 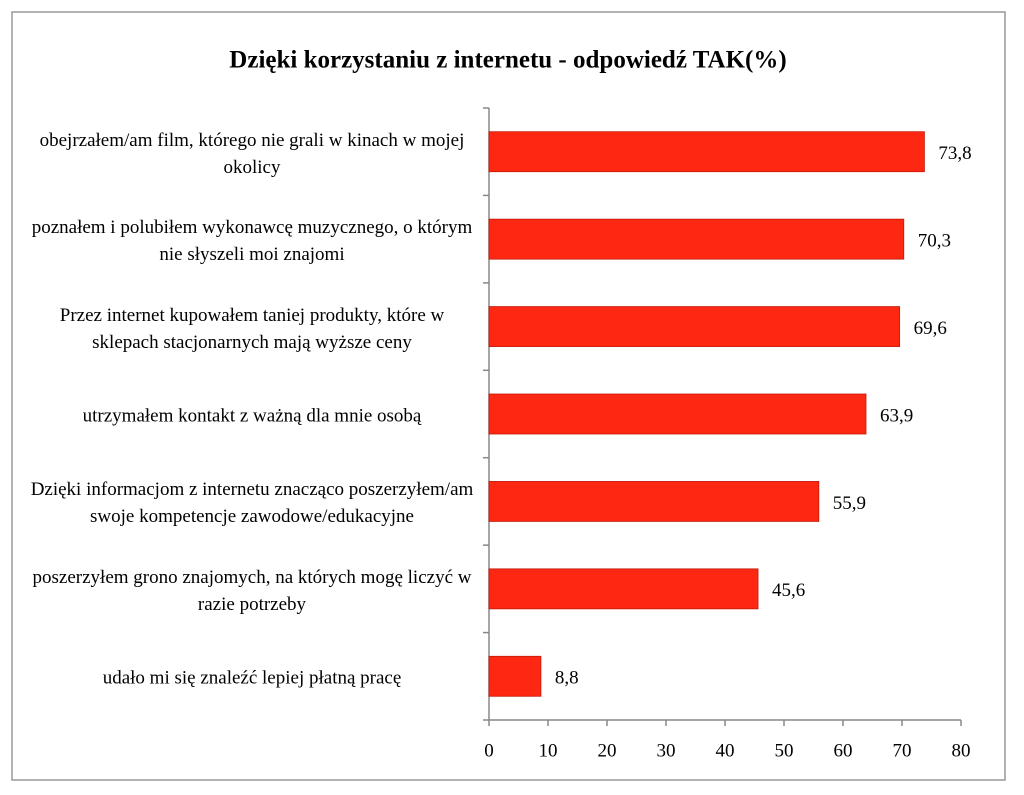 What do you see at coordinates (788, 590) in the screenshot?
I see `data-label: 45,6` at bounding box center [788, 590].